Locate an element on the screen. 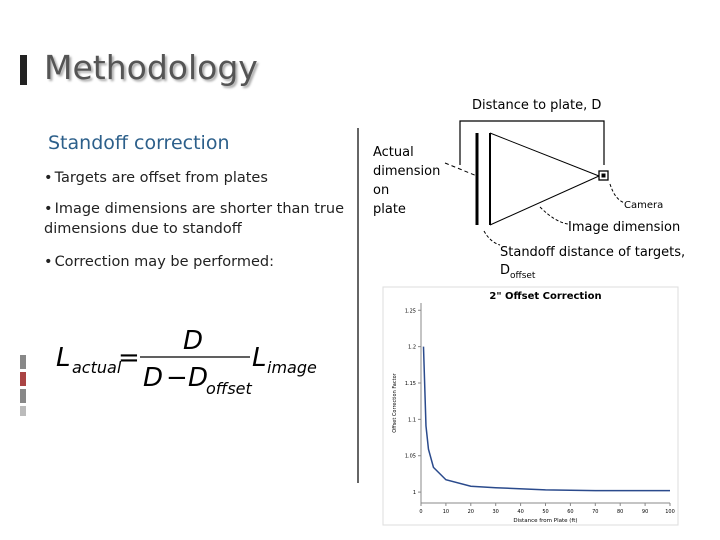 The image size is (720, 540). x-tick-label: 40 is located at coordinates (520, 512).